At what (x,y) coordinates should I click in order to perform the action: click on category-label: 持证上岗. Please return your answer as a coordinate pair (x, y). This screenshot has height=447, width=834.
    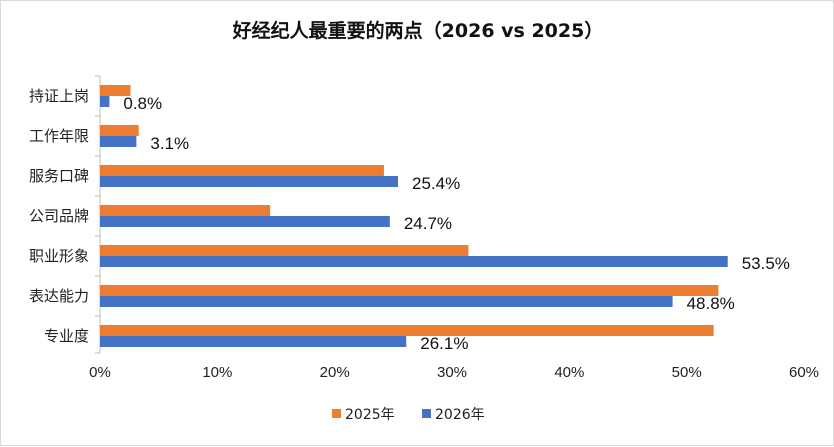
    Looking at the image, I should click on (59, 96).